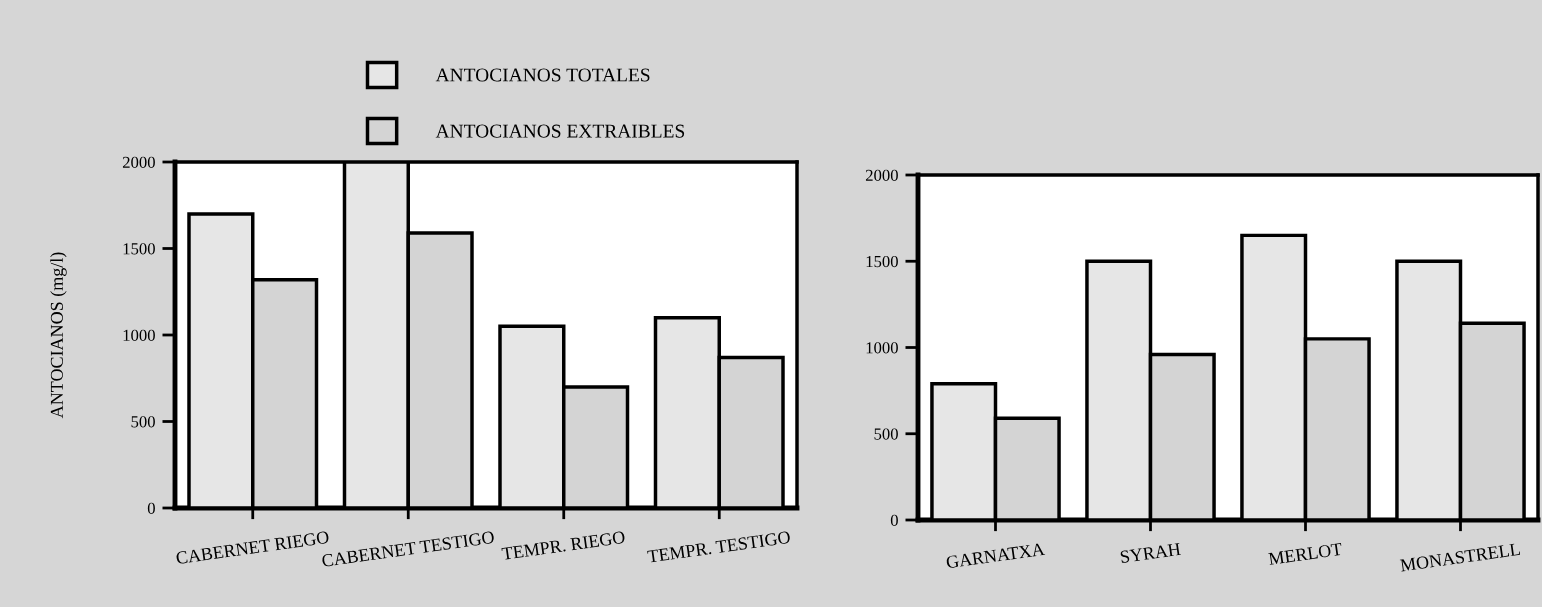  Describe the element at coordinates (563, 545) in the screenshot. I see `x-tick-label: TEMPR. RIEGO` at that location.